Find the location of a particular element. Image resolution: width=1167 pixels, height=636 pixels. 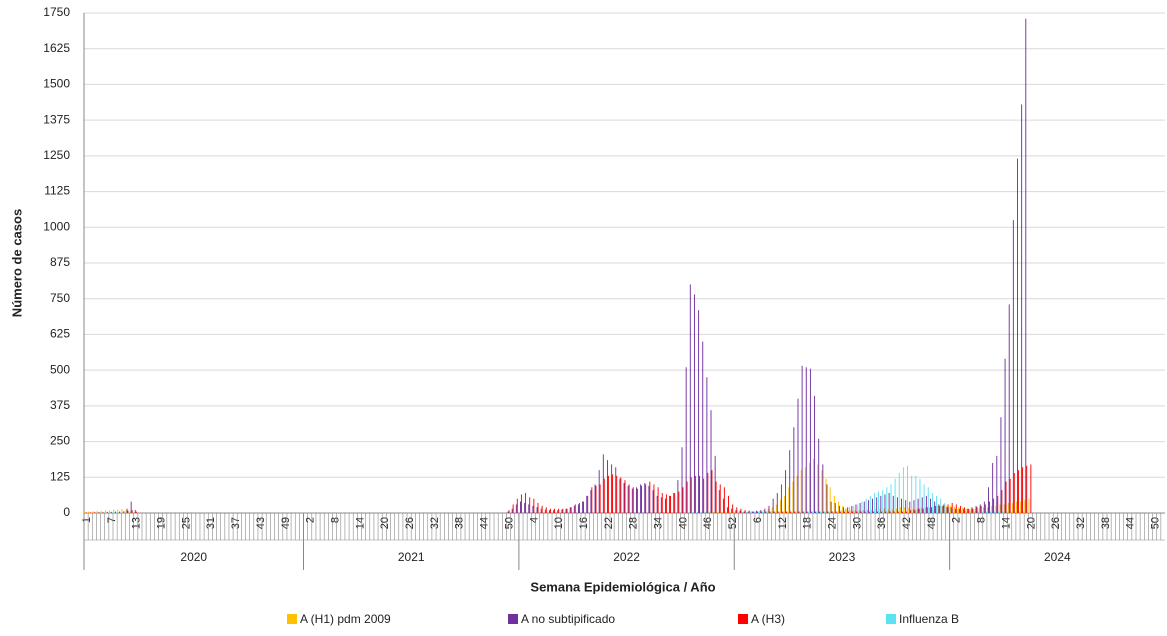

y-tick-label: 1000 is located at coordinates (56, 226).